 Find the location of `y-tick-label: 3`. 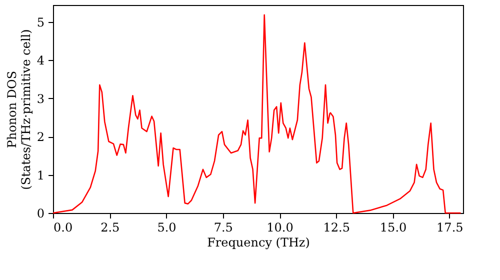

y-tick-label: 3 is located at coordinates (40, 99).